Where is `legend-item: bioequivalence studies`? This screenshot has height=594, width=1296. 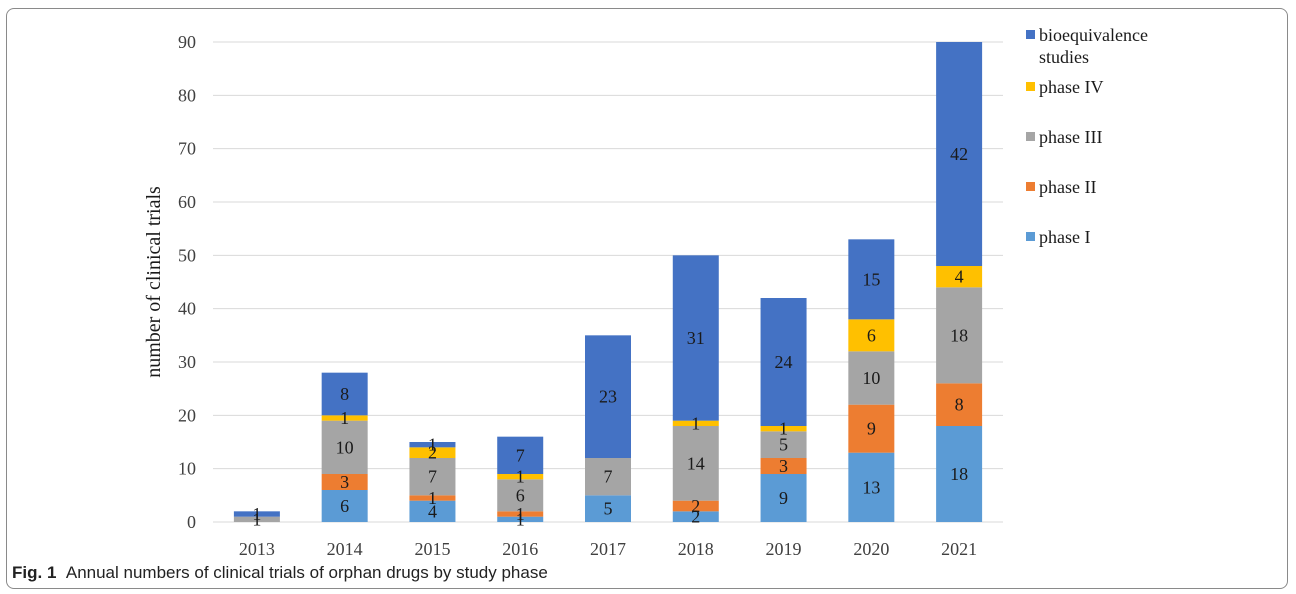 legend-item: bioequivalence studies is located at coordinates (1107, 46).